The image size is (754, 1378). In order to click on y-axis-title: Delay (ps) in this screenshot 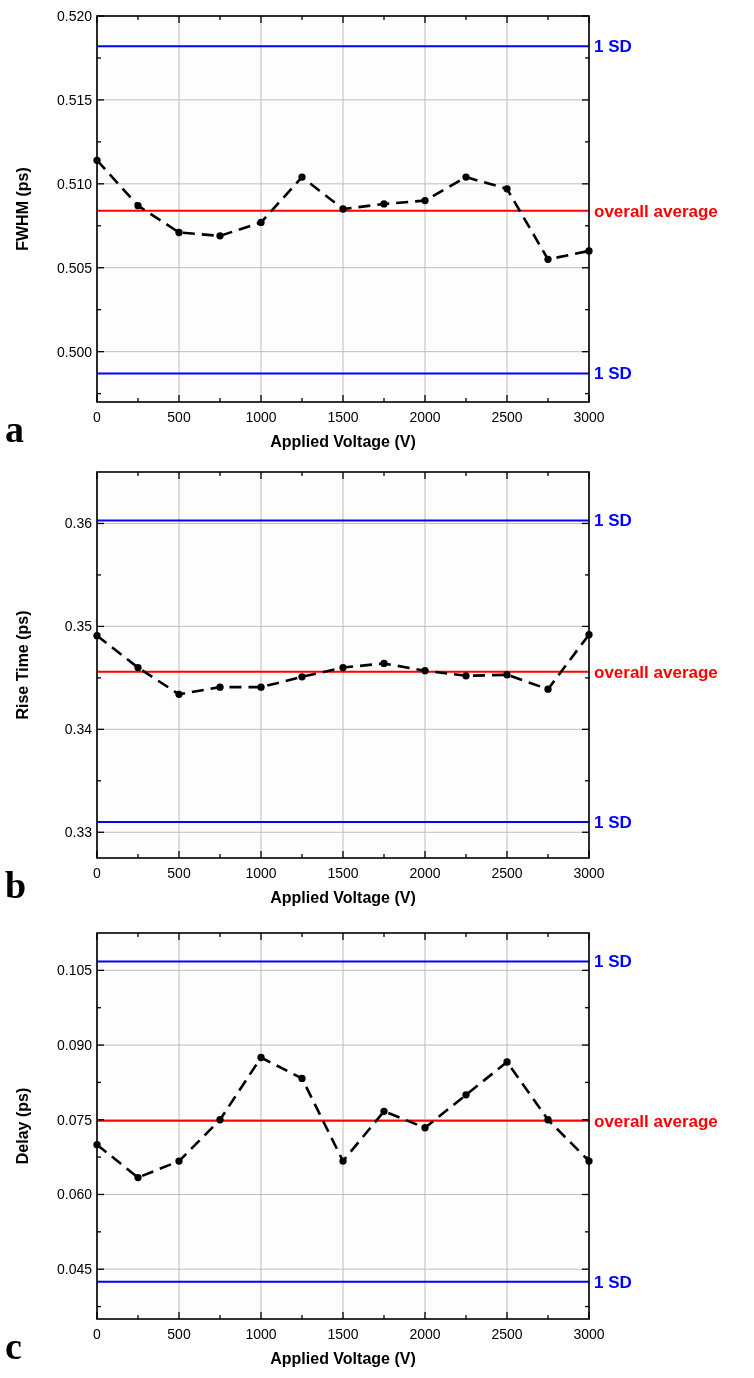, I will do `click(22, 1126)`.